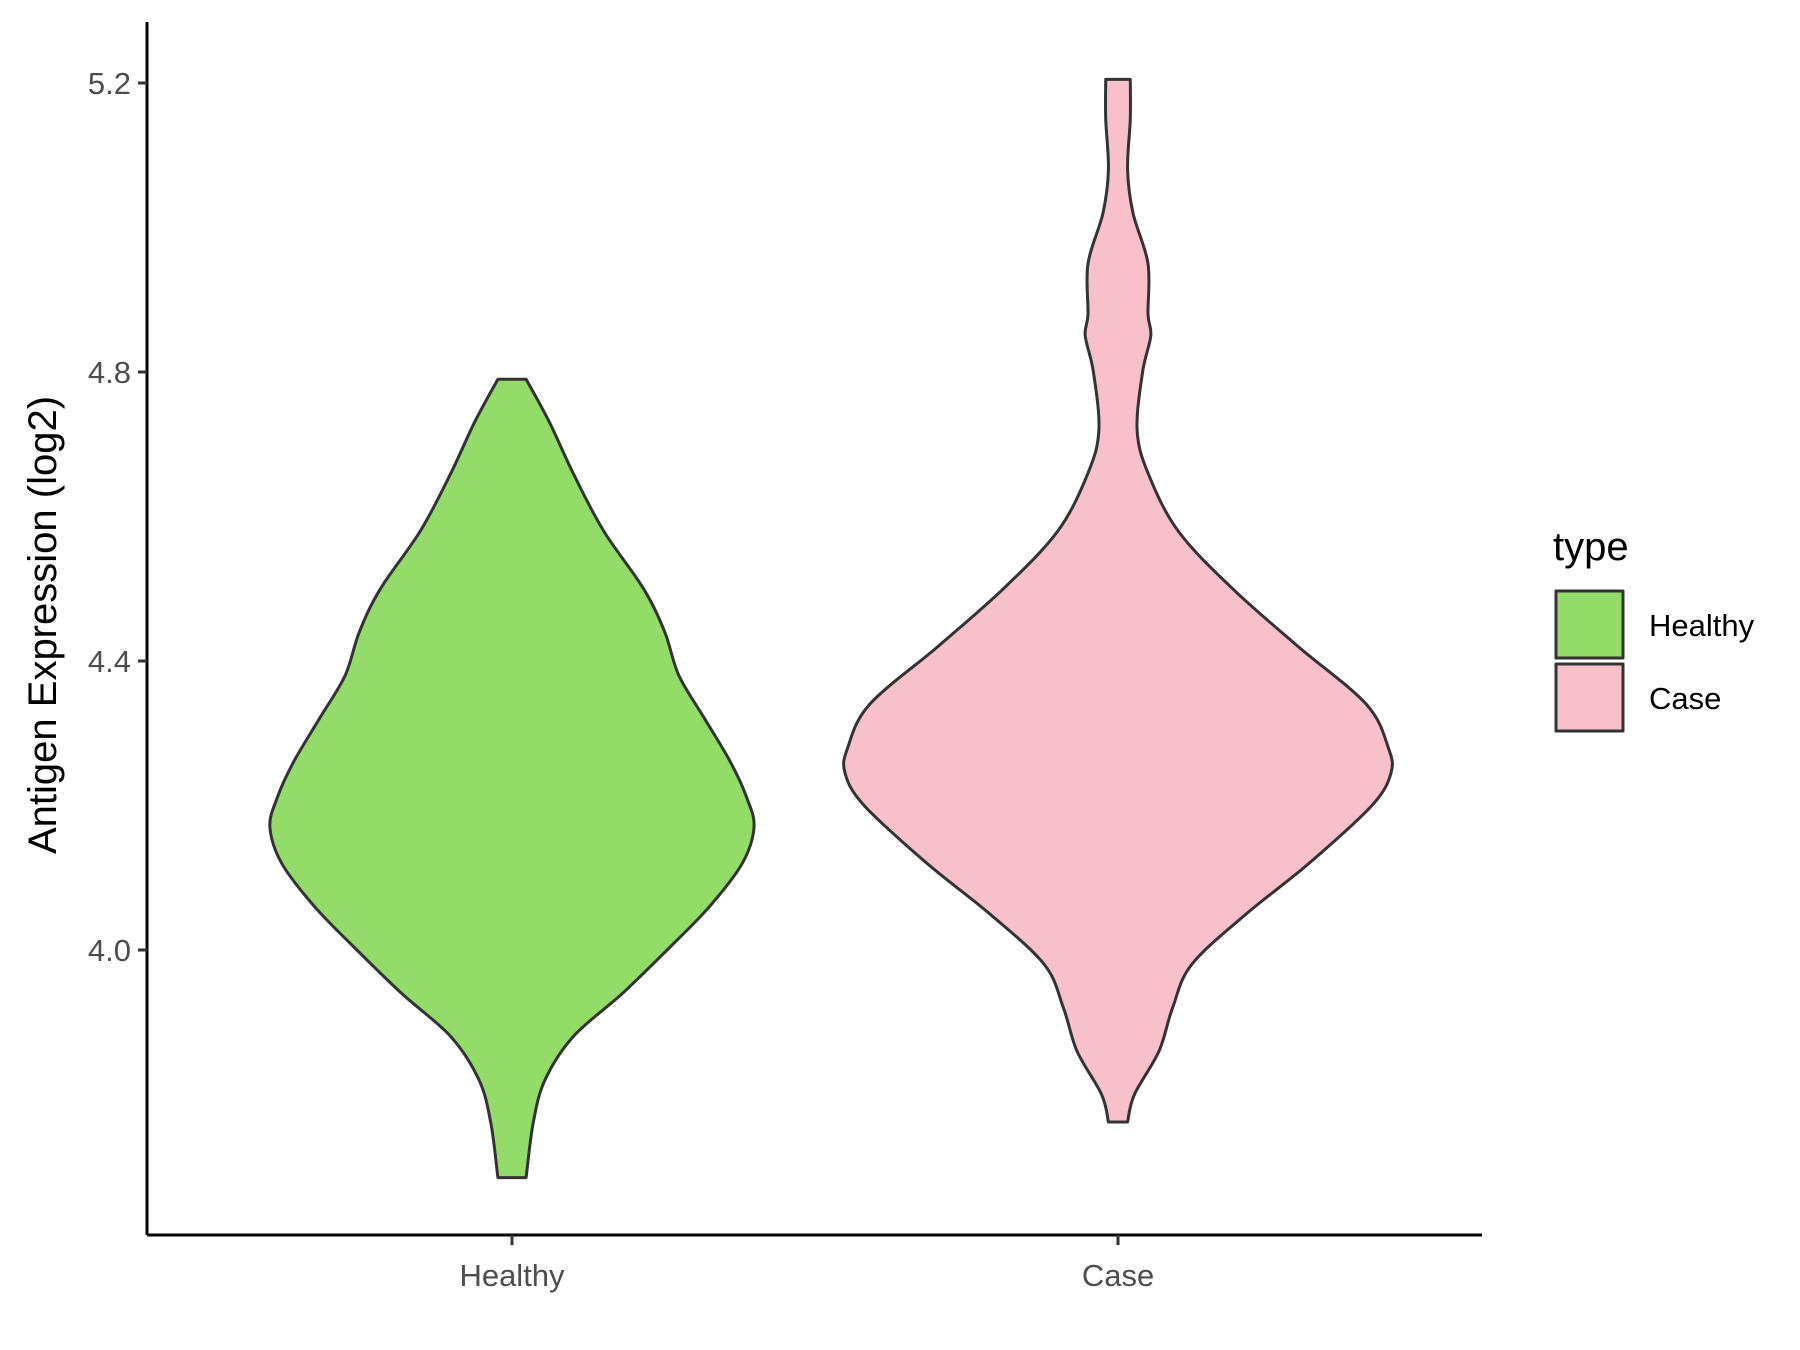 This screenshot has width=1800, height=1350. Describe the element at coordinates (1685, 698) in the screenshot. I see `legend-label-case: Case` at that location.